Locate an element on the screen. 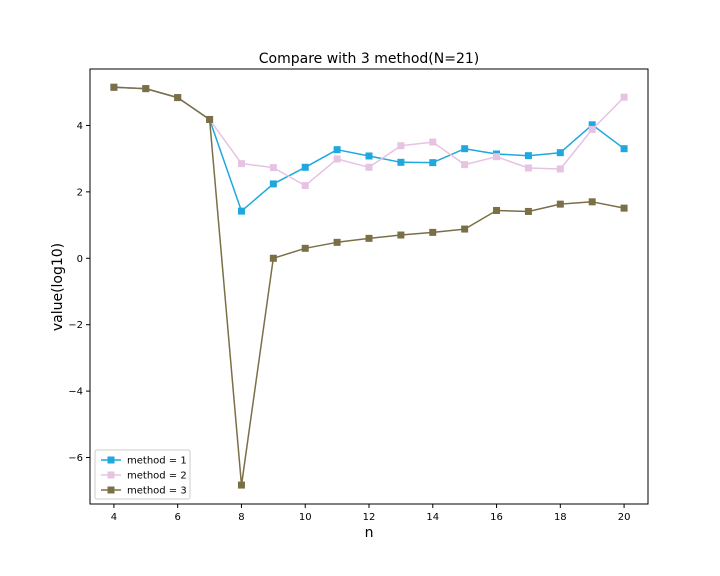  x-tick-label: 20 is located at coordinates (624, 517).